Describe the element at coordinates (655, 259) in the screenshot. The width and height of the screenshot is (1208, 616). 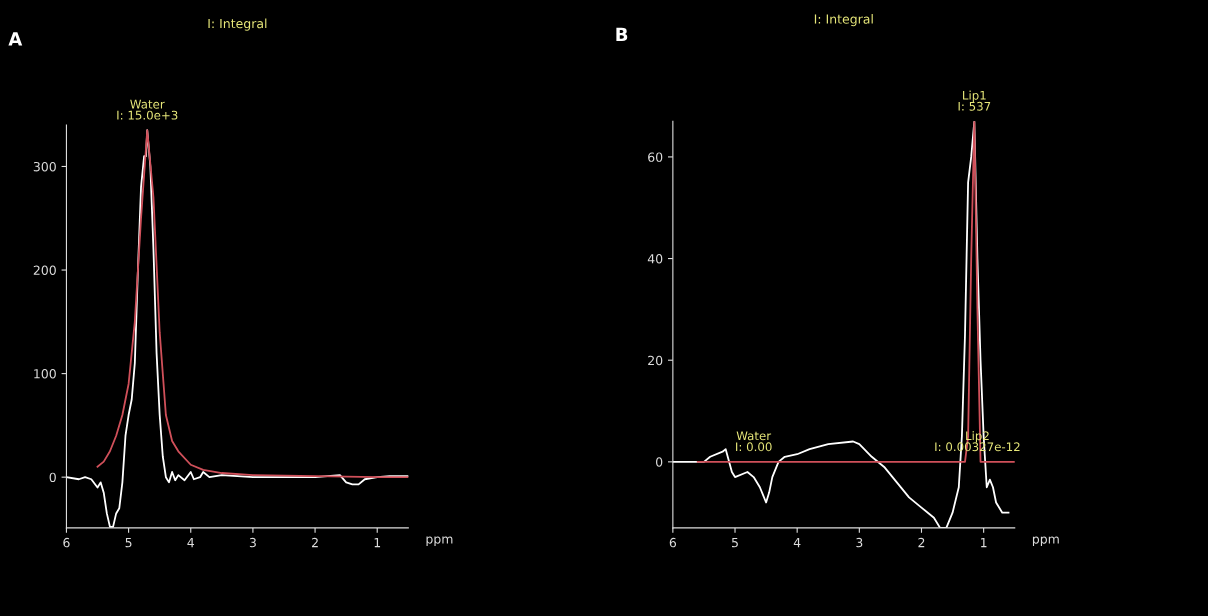
I see `y-tick-label: 40` at that location.